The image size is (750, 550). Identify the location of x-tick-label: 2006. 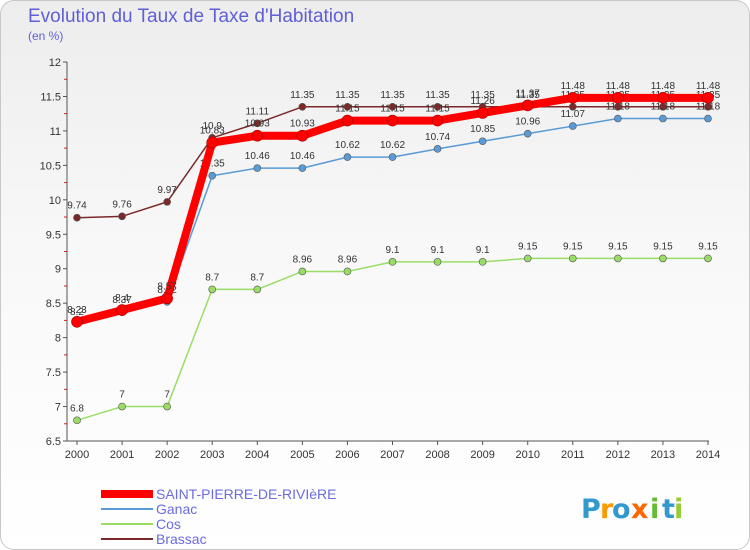
(347, 455).